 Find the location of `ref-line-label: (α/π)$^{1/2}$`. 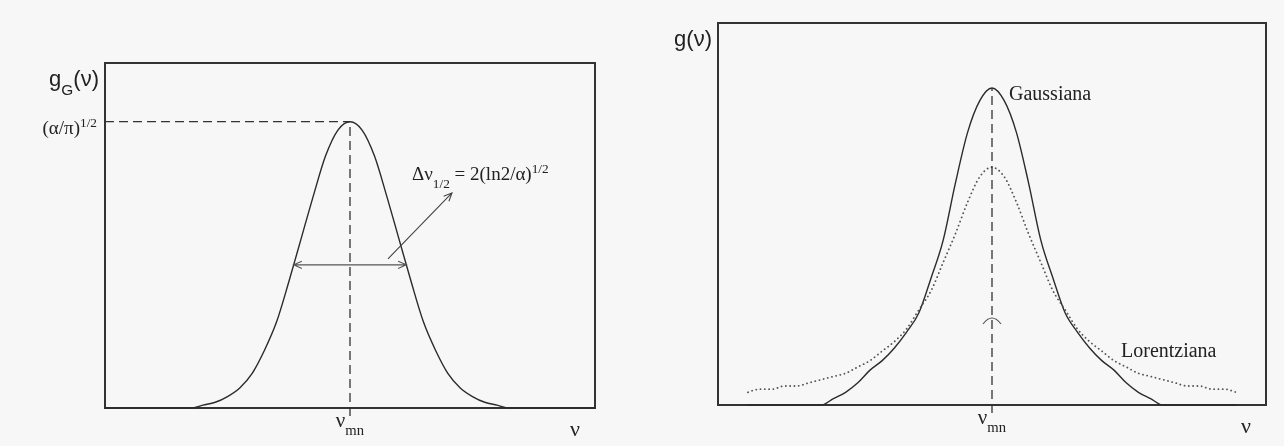

ref-line-label: (α/π)$^{1/2}$ is located at coordinates (69, 126).